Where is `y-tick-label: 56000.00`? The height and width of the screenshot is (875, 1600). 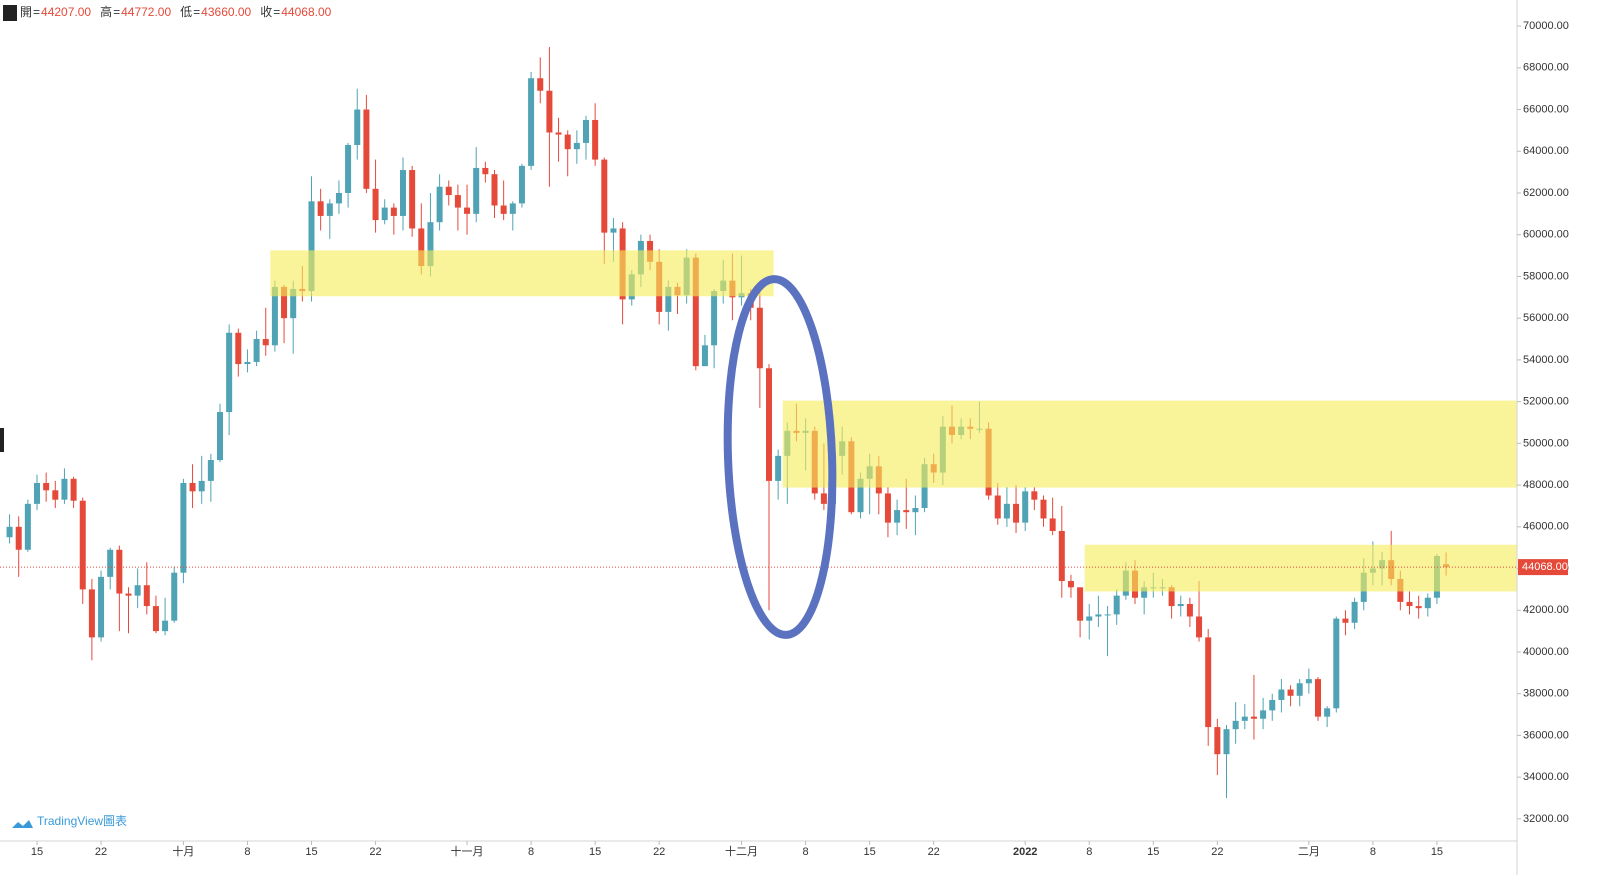
y-tick-label: 56000.00 is located at coordinates (1546, 318).